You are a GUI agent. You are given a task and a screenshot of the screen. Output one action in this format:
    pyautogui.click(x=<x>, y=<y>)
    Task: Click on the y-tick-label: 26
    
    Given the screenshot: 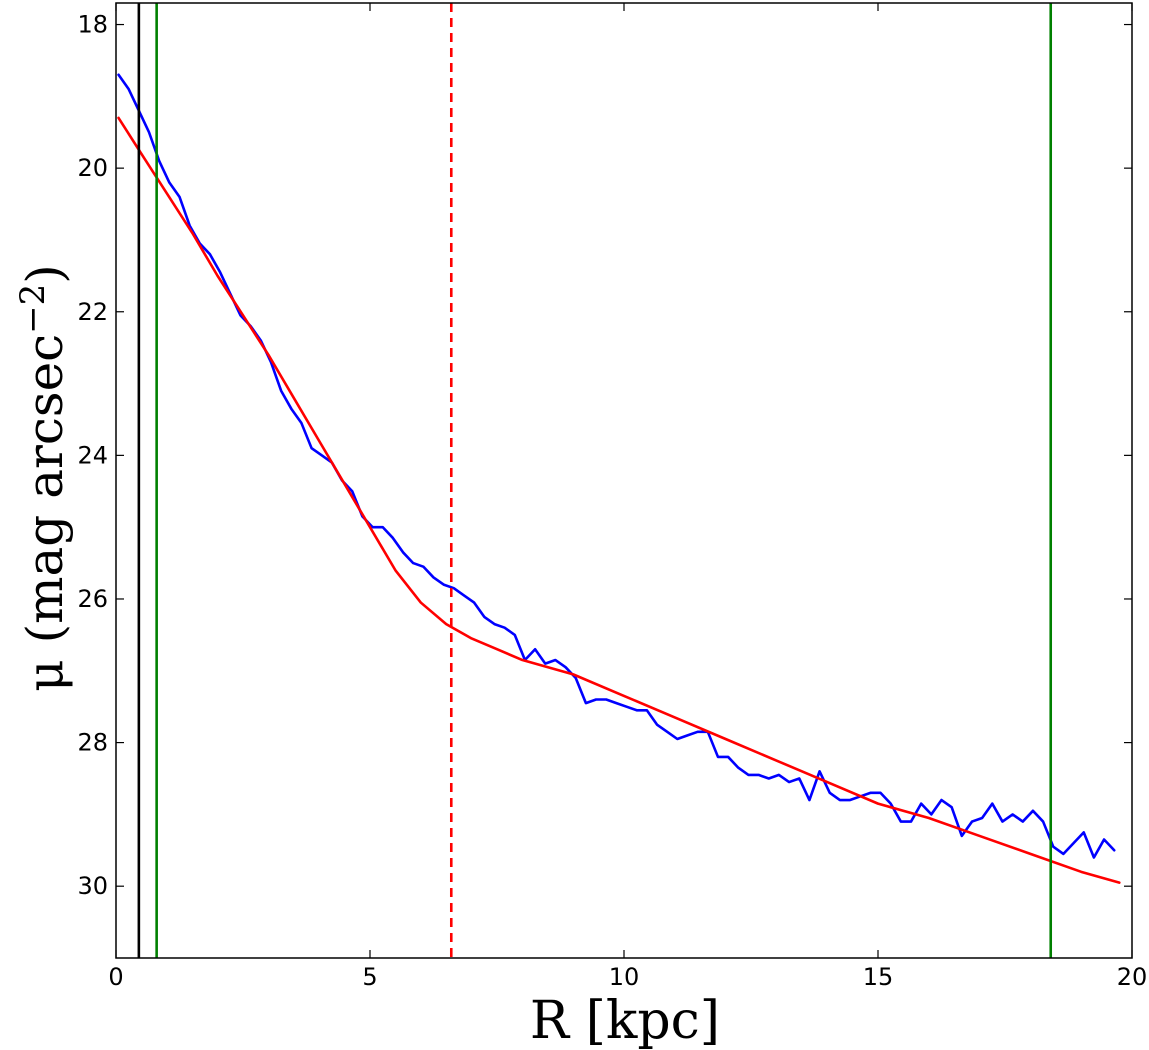 What is the action you would take?
    pyautogui.click(x=92, y=599)
    